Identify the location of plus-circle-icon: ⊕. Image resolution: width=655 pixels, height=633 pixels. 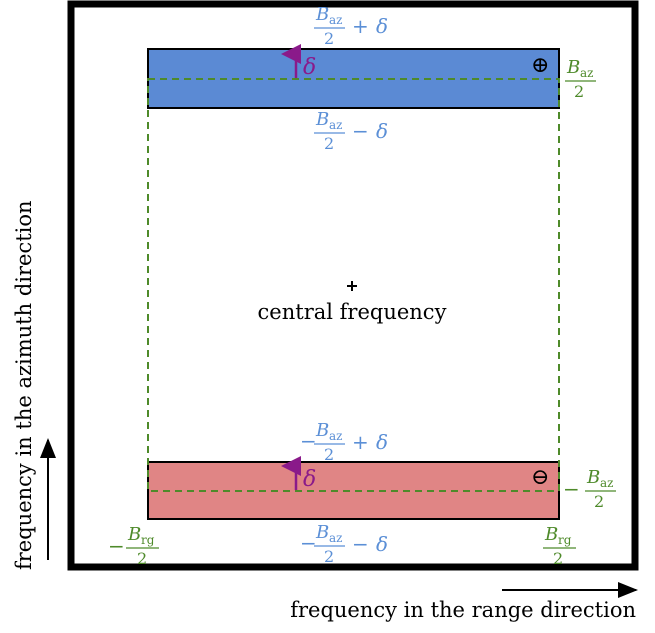
(540, 65).